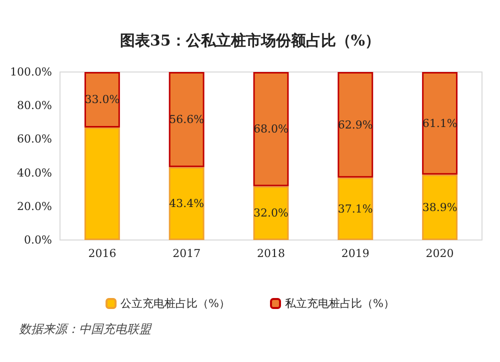 The width and height of the screenshot is (500, 362). Describe the element at coordinates (175, 303) in the screenshot. I see `legend-label: 公立充电桩占比（%）` at that location.